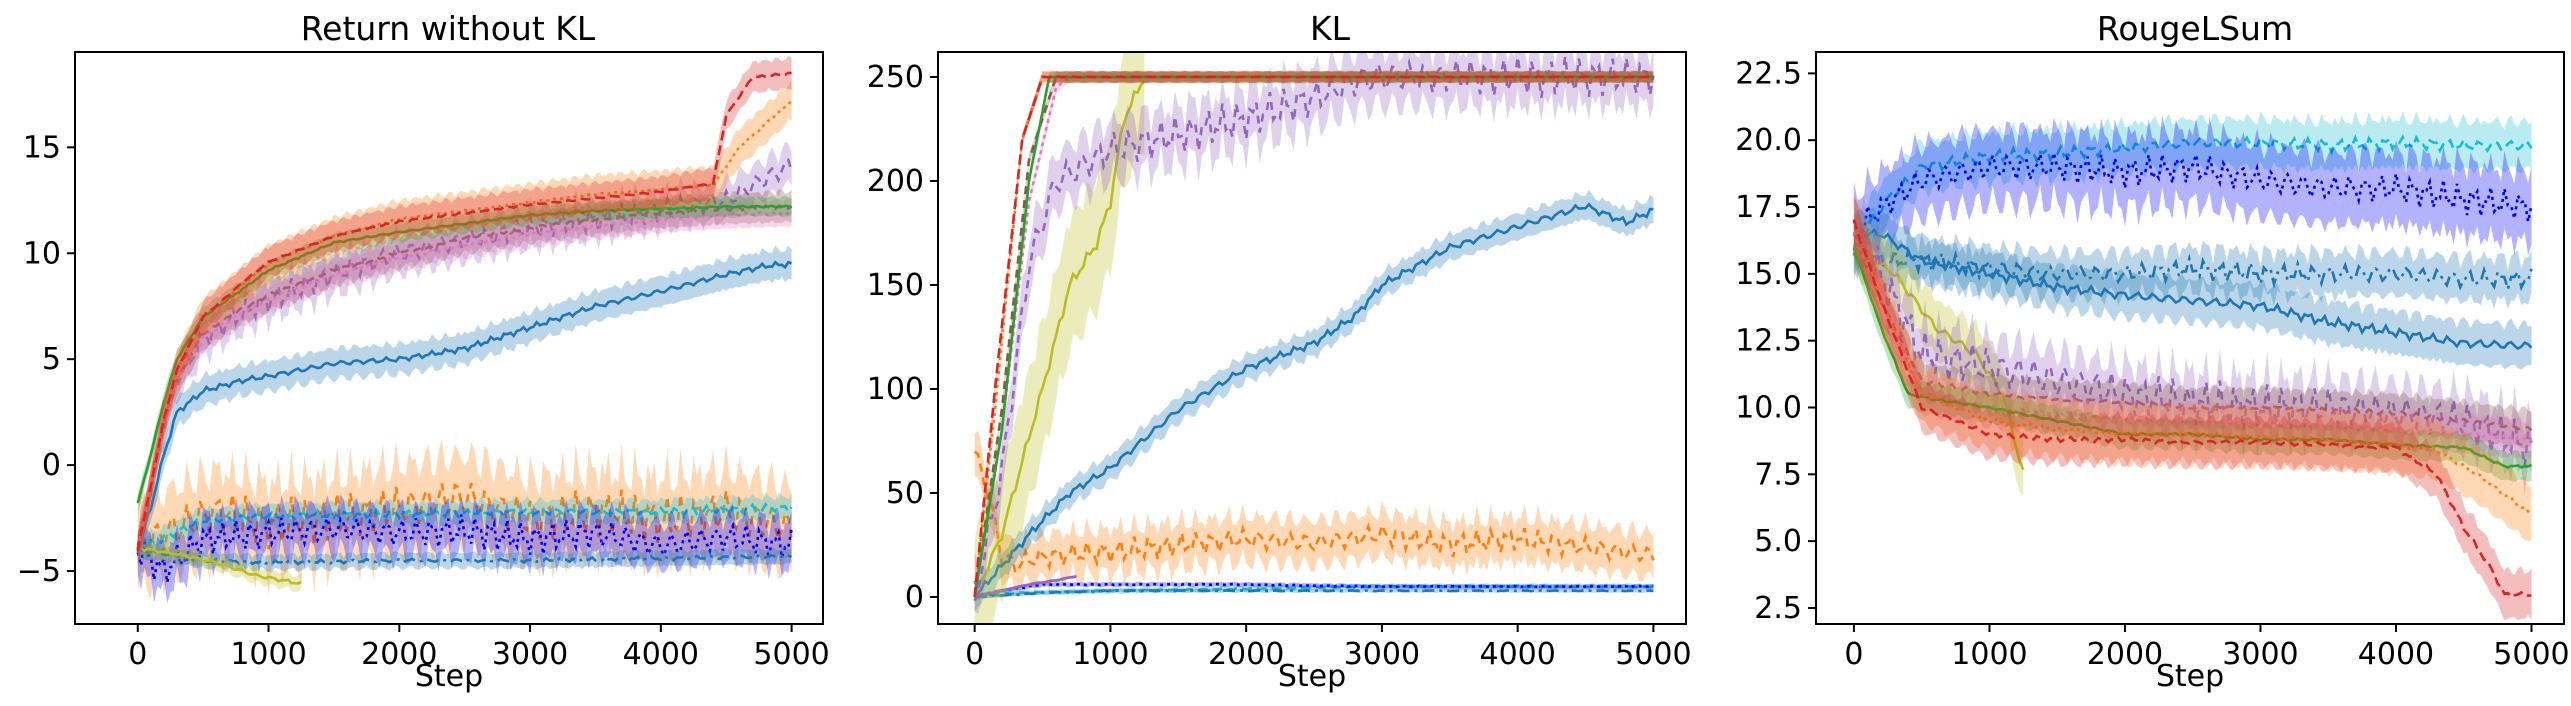 The image size is (2571, 706). Describe the element at coordinates (895, 285) in the screenshot. I see `y-tick-label: 150` at that location.